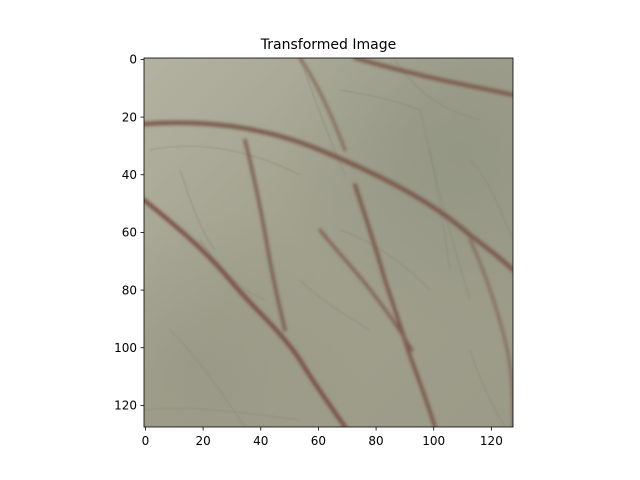  I want to click on x-tick-label: 80, so click(375, 441).